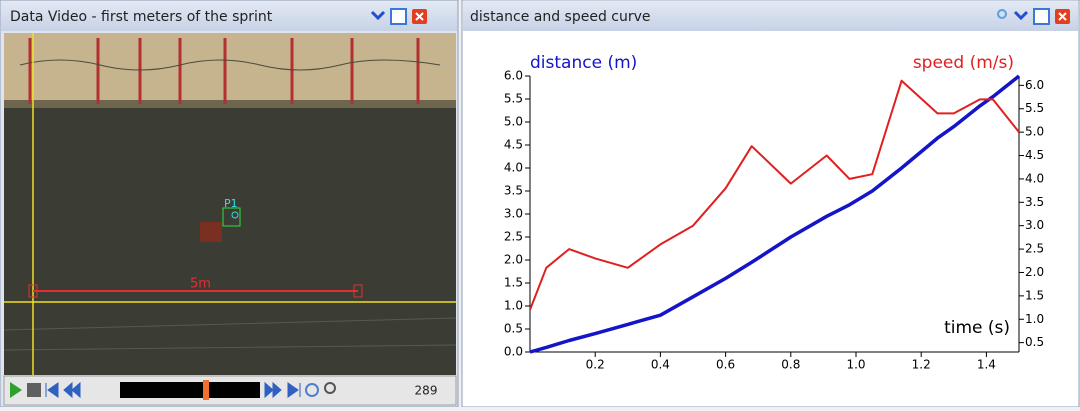 The width and height of the screenshot is (1080, 411). Describe the element at coordinates (595, 365) in the screenshot. I see `x-tick-label: 0.2` at that location.